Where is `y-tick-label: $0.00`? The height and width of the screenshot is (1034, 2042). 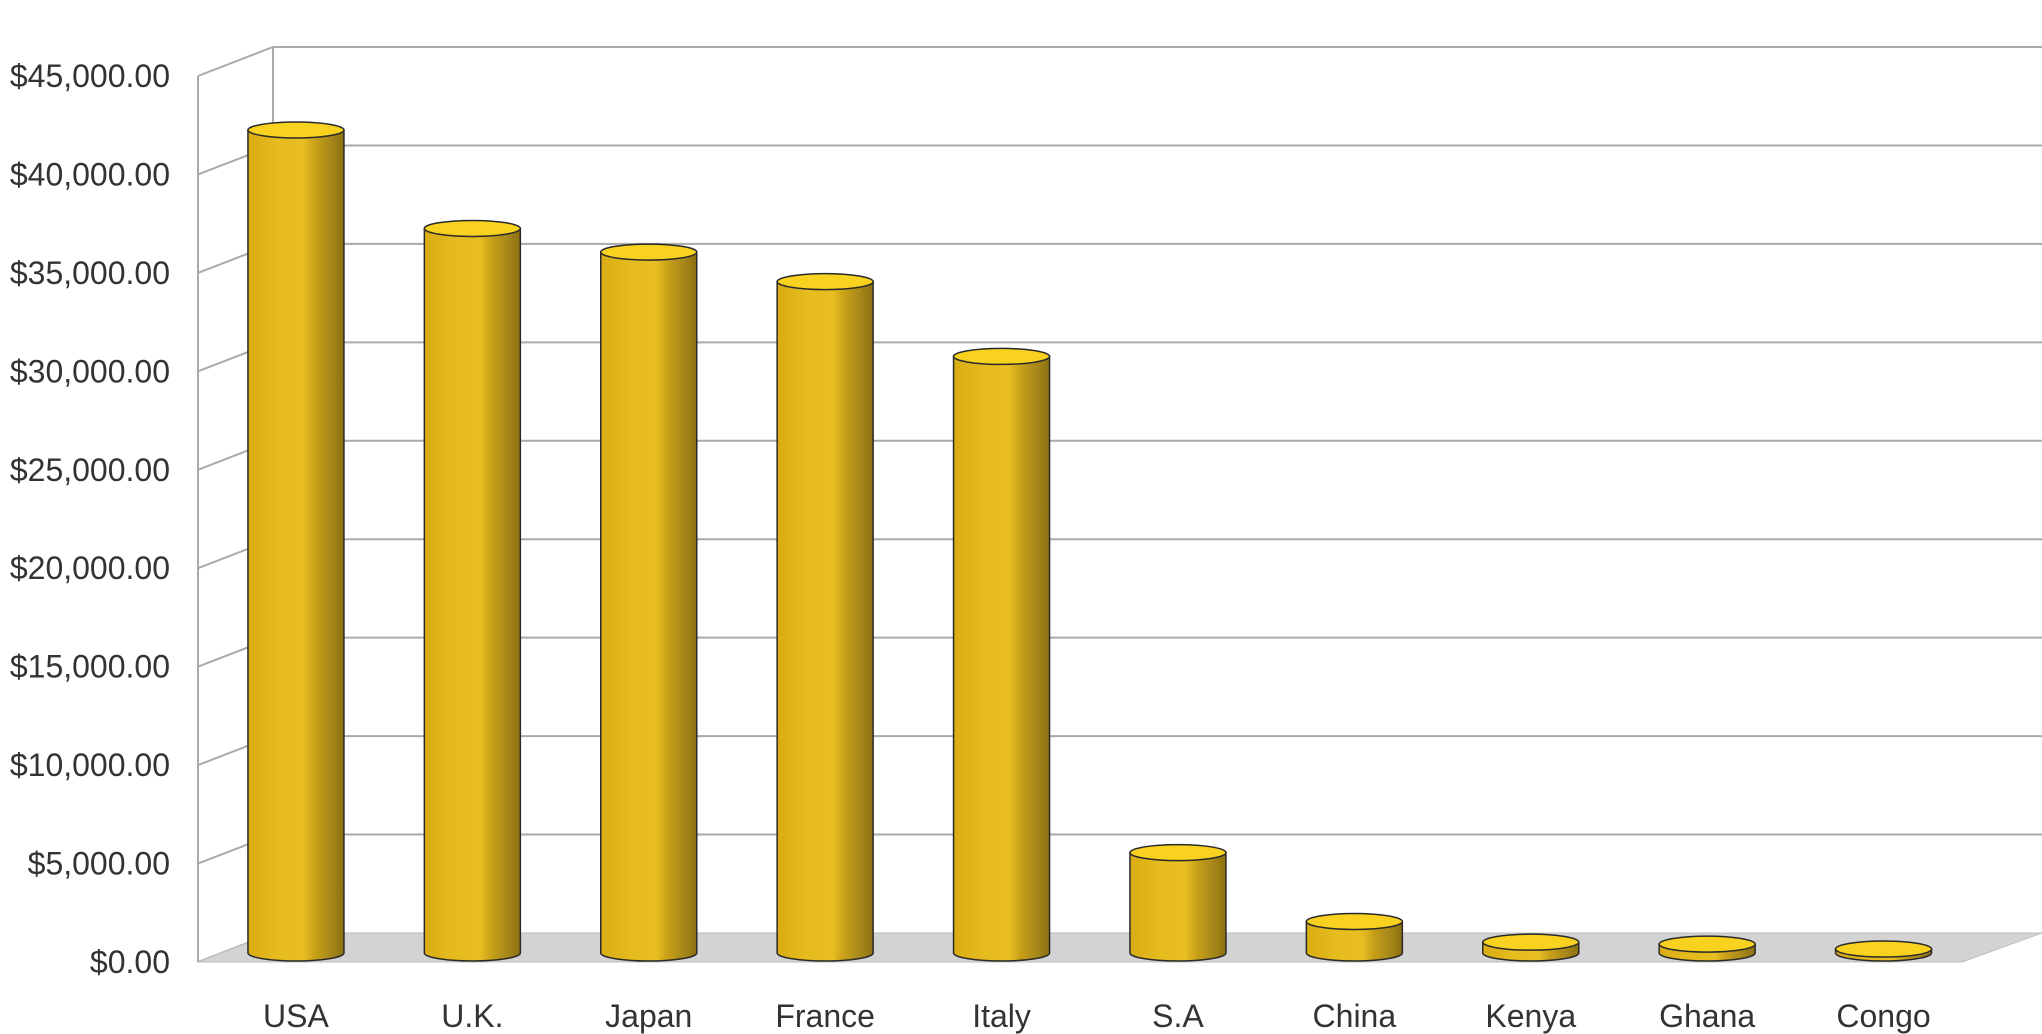 y-tick-label: $0.00 is located at coordinates (130, 962).